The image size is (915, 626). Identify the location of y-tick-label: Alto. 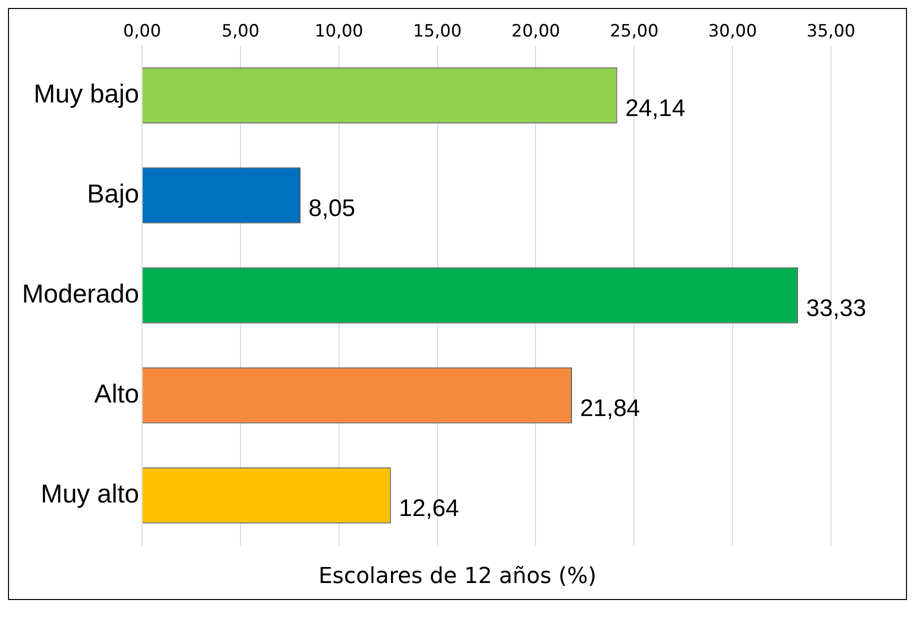
(117, 393).